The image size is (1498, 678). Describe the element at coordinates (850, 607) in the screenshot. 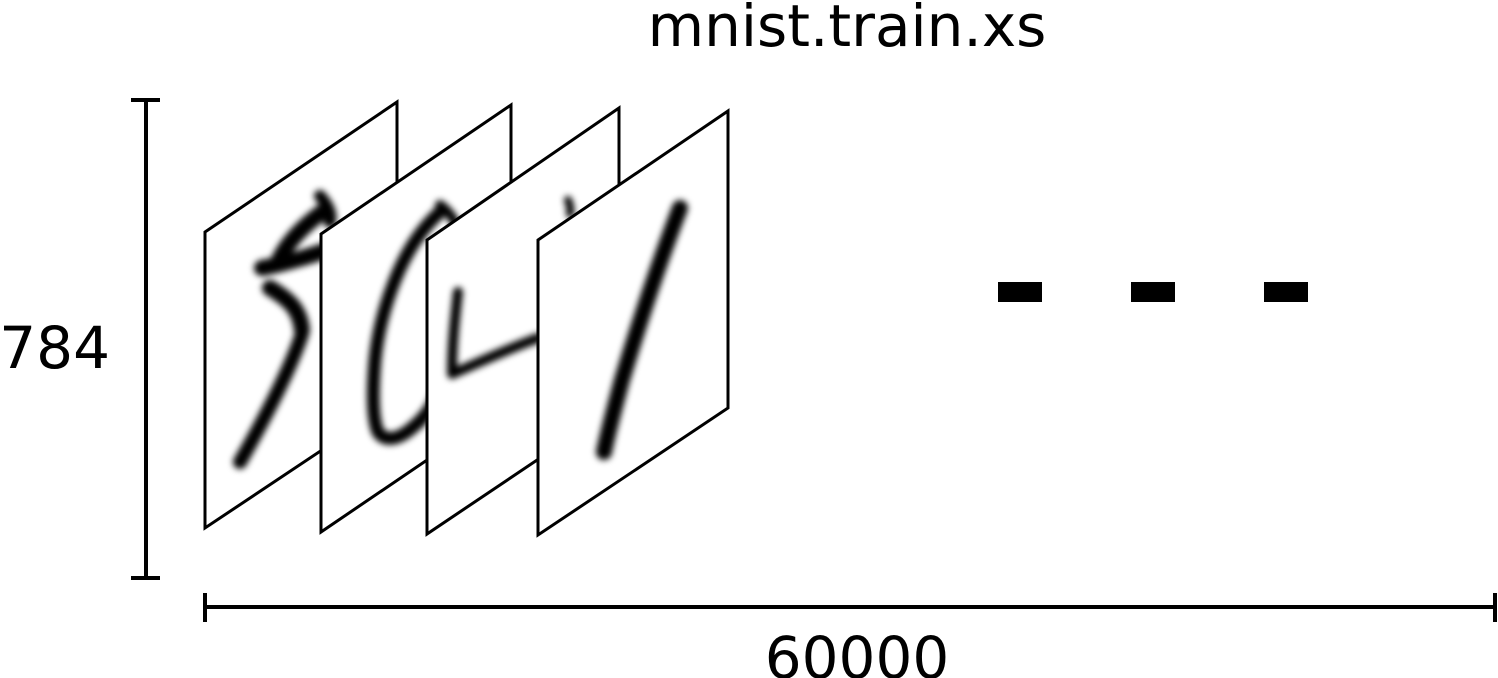

I see `horizontal-dimension-bracket` at that location.